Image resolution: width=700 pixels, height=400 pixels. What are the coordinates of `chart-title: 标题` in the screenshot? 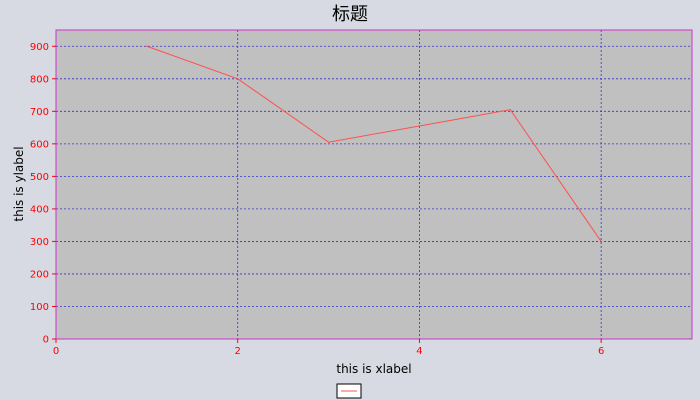 It's located at (350, 14).